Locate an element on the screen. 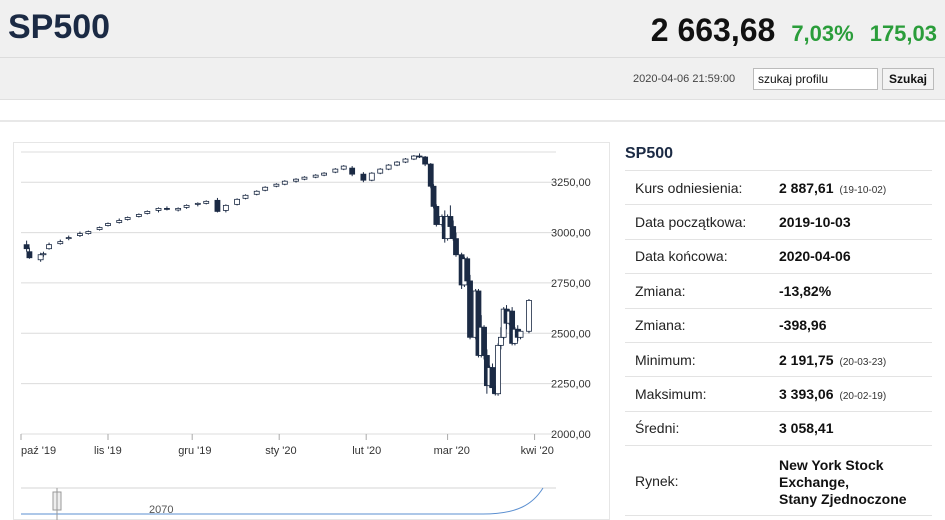 Image resolution: width=945 pixels, height=520 pixels. x-tick-label: sty '20 is located at coordinates (280, 451).